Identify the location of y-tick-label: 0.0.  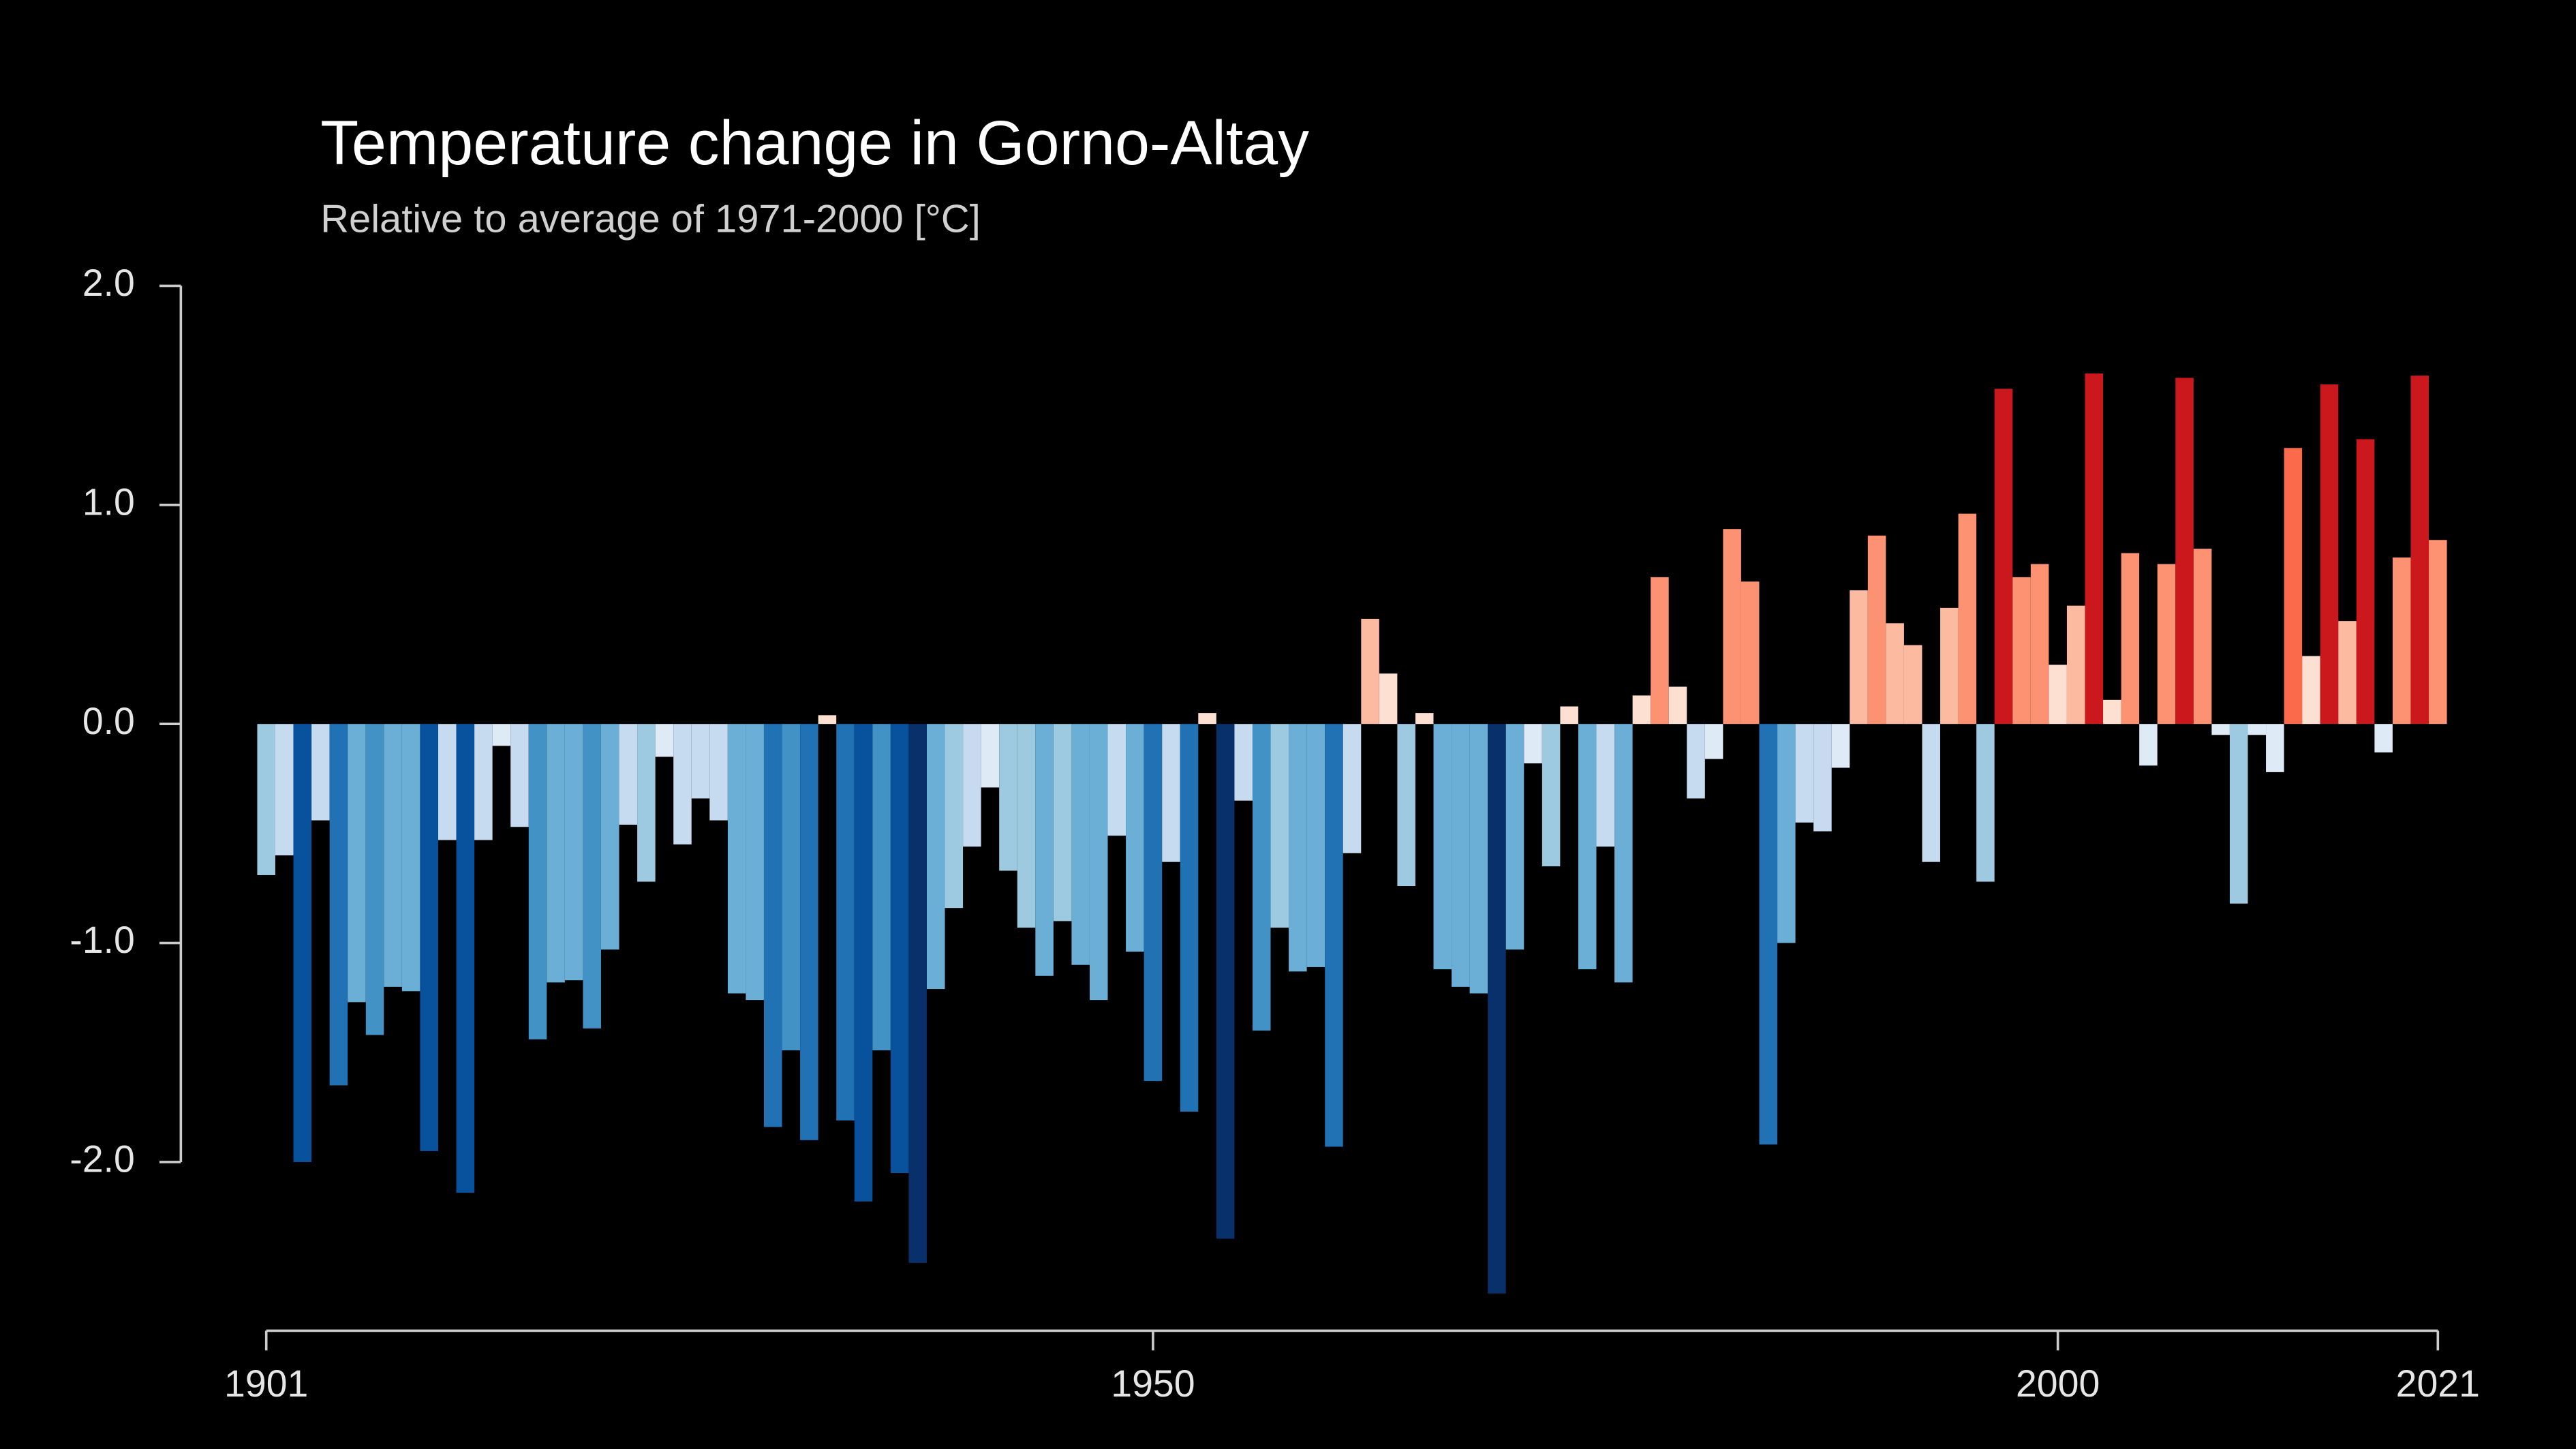
(108, 721).